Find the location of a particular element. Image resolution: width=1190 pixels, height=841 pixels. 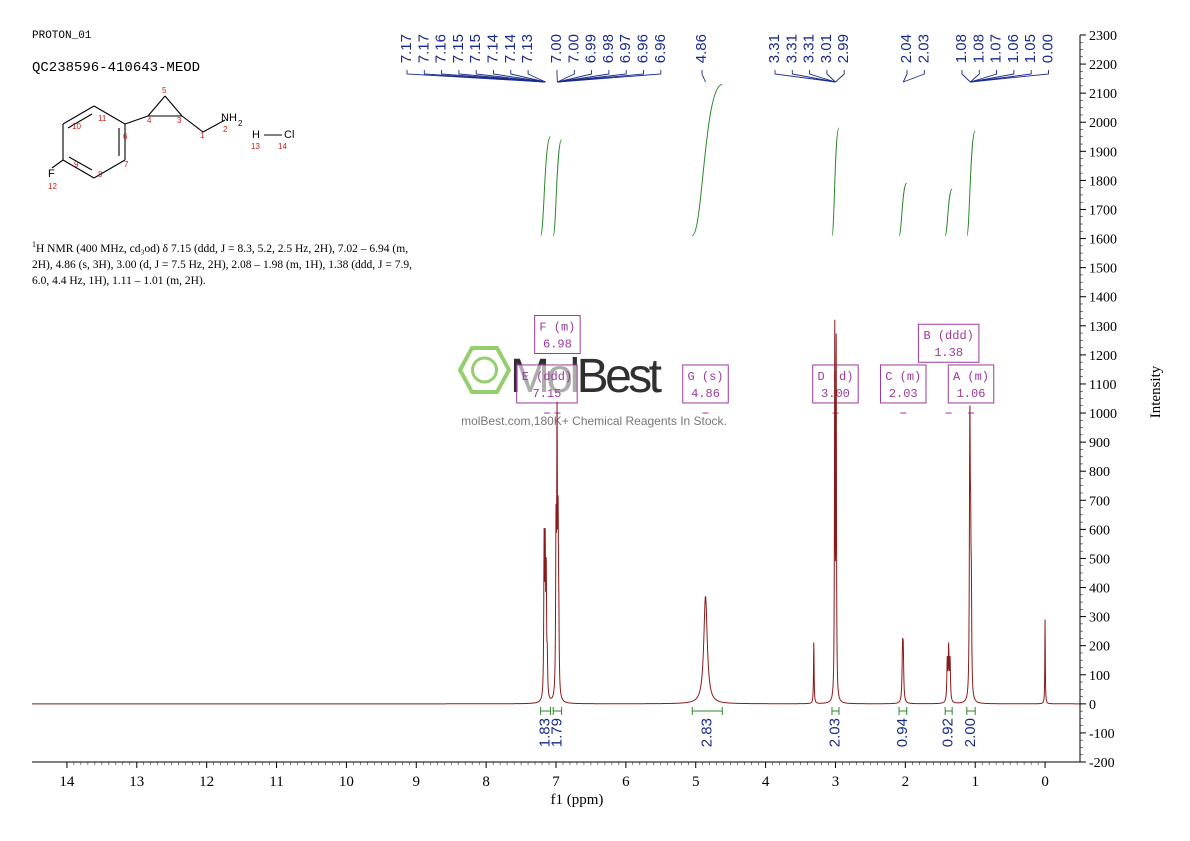

integral-value: 0.94 is located at coordinates (902, 732).